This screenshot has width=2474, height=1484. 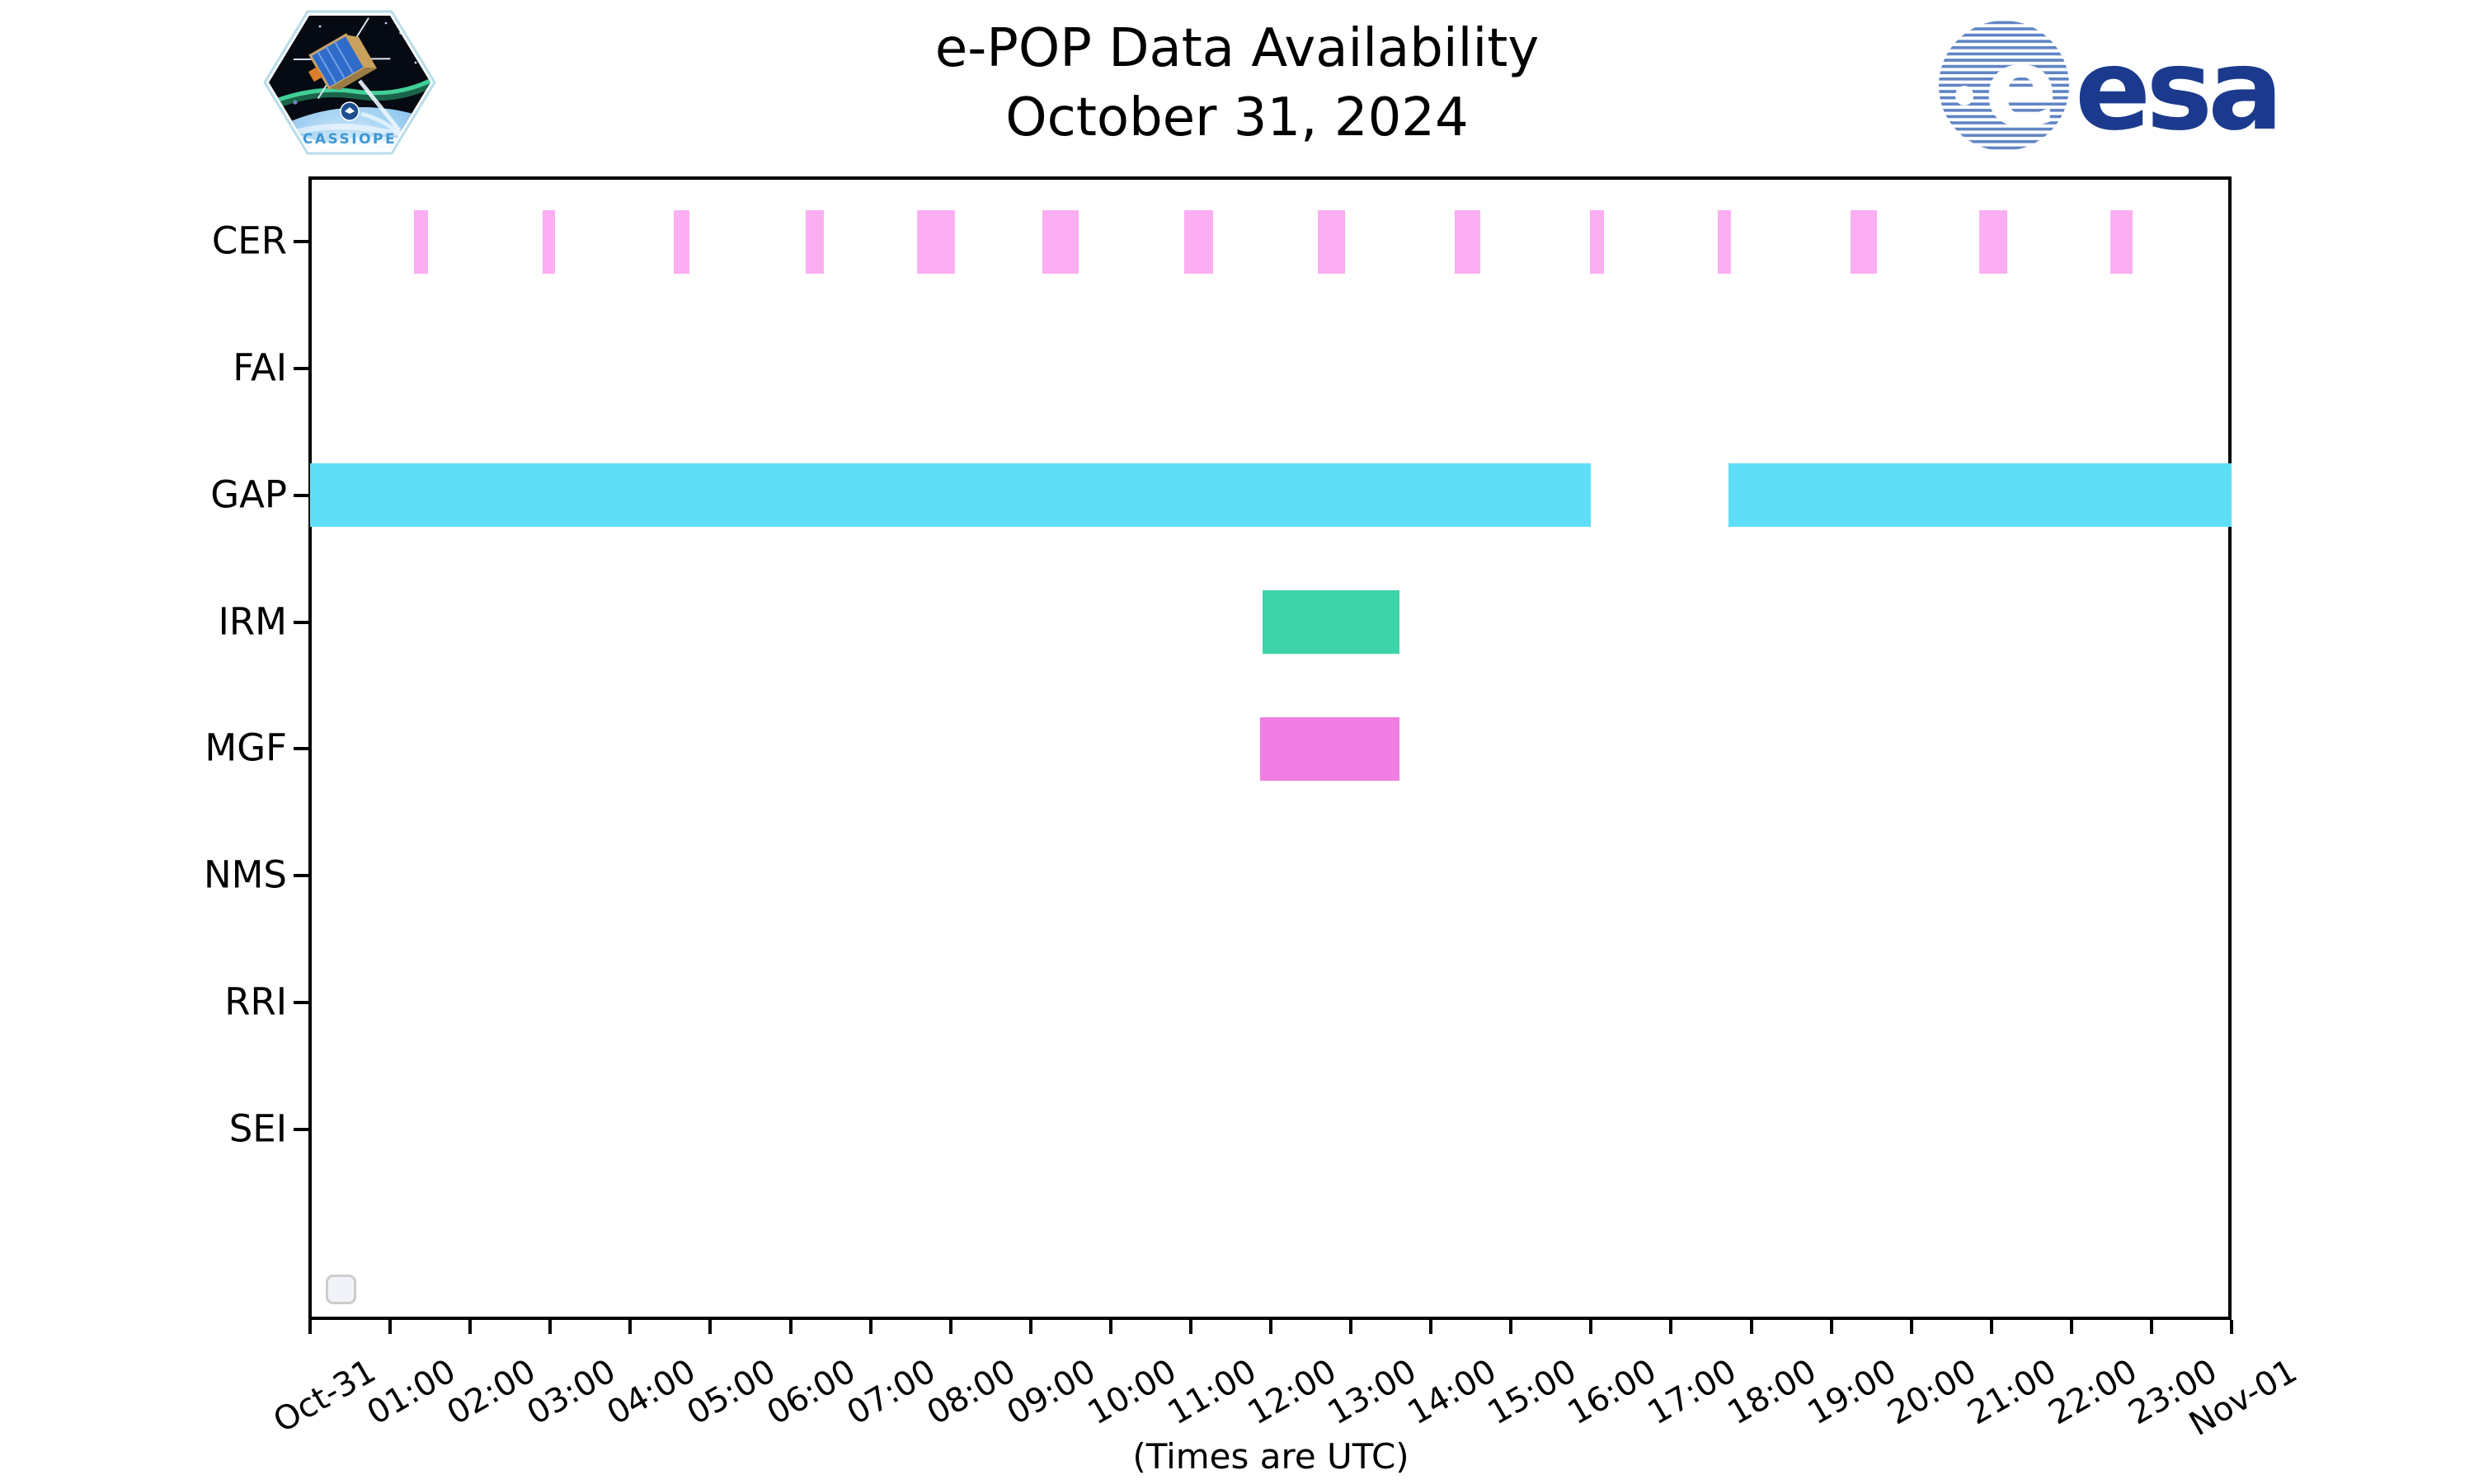 I want to click on row-label-mgf: MGF, so click(x=246, y=748).